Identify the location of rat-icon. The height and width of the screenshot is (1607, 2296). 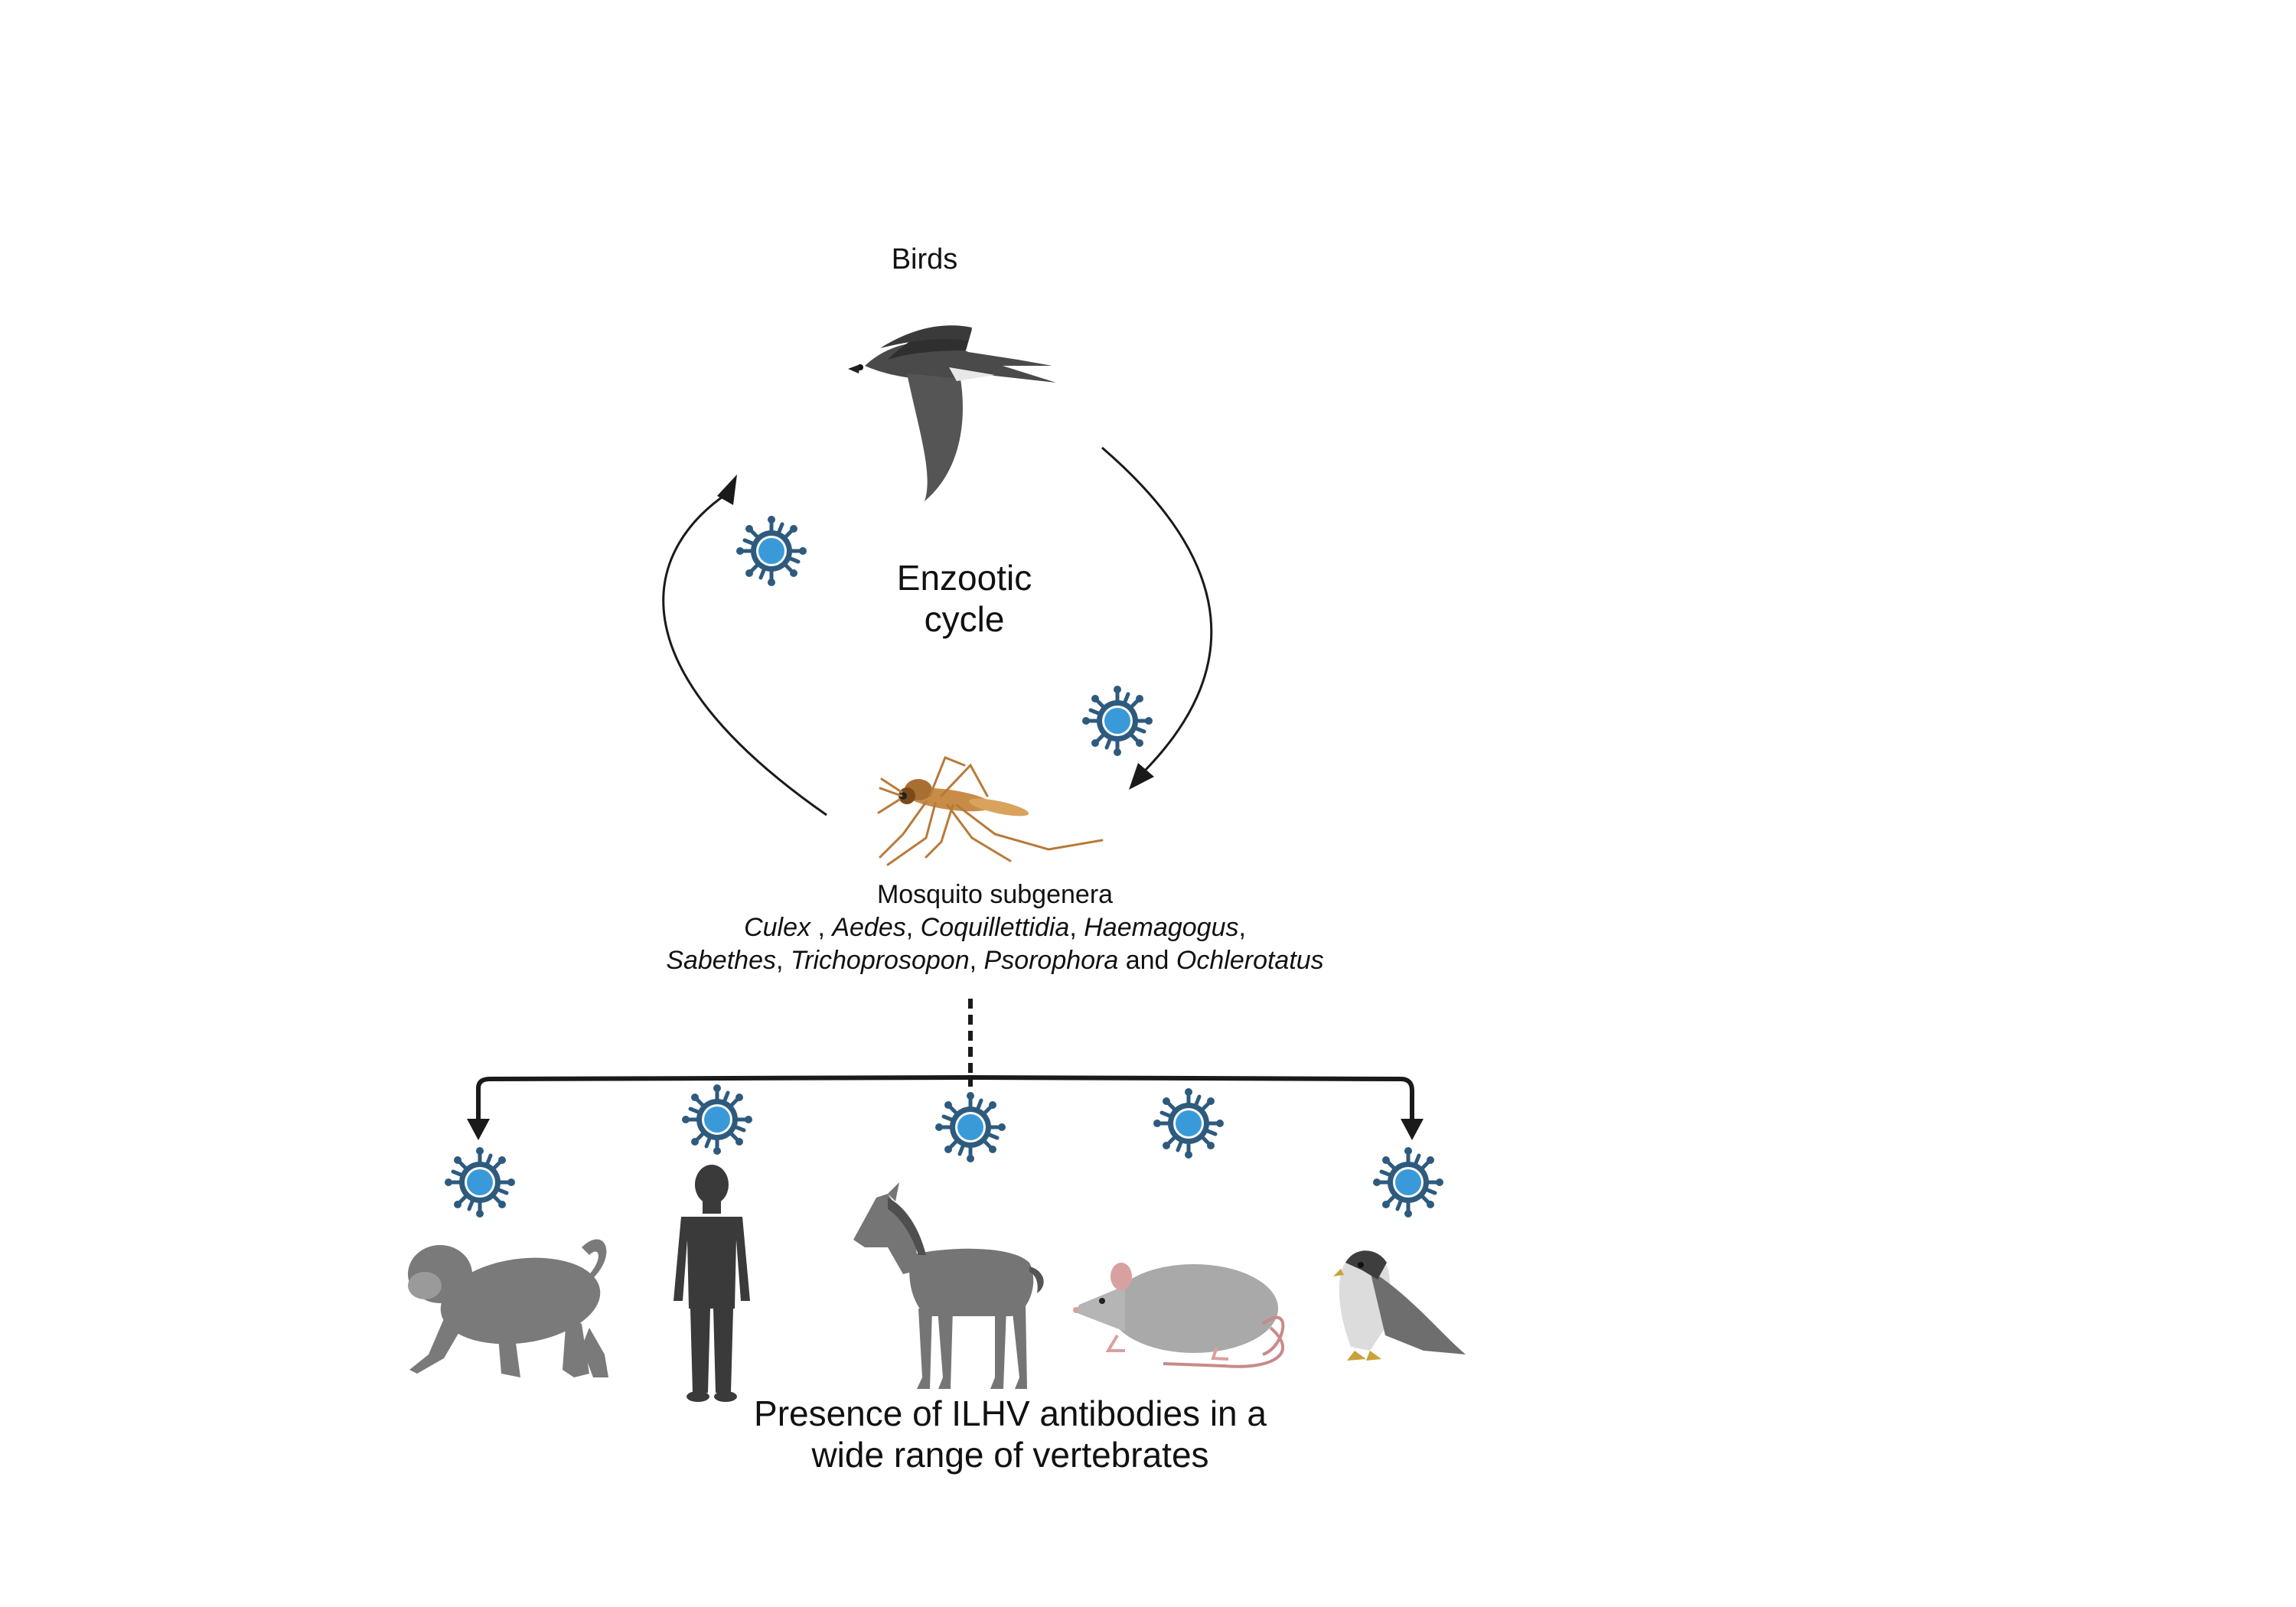
(1179, 1315).